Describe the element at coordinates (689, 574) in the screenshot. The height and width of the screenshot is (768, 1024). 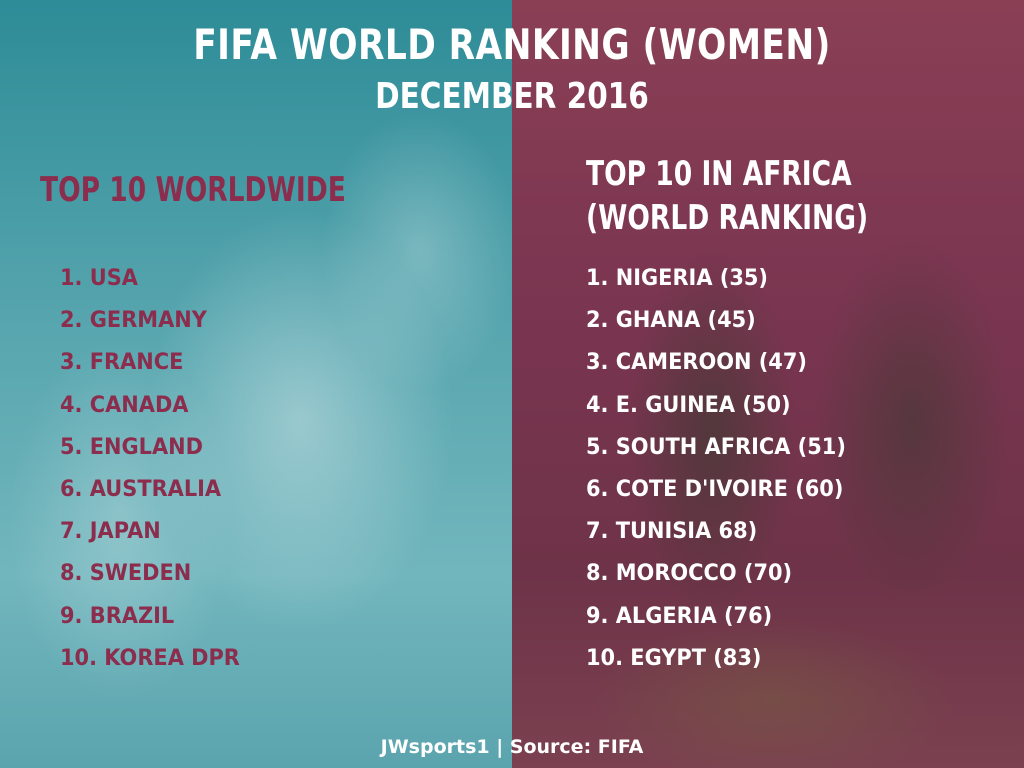
I see `africa-rank-item: 8. MOROCCO (70)` at that location.